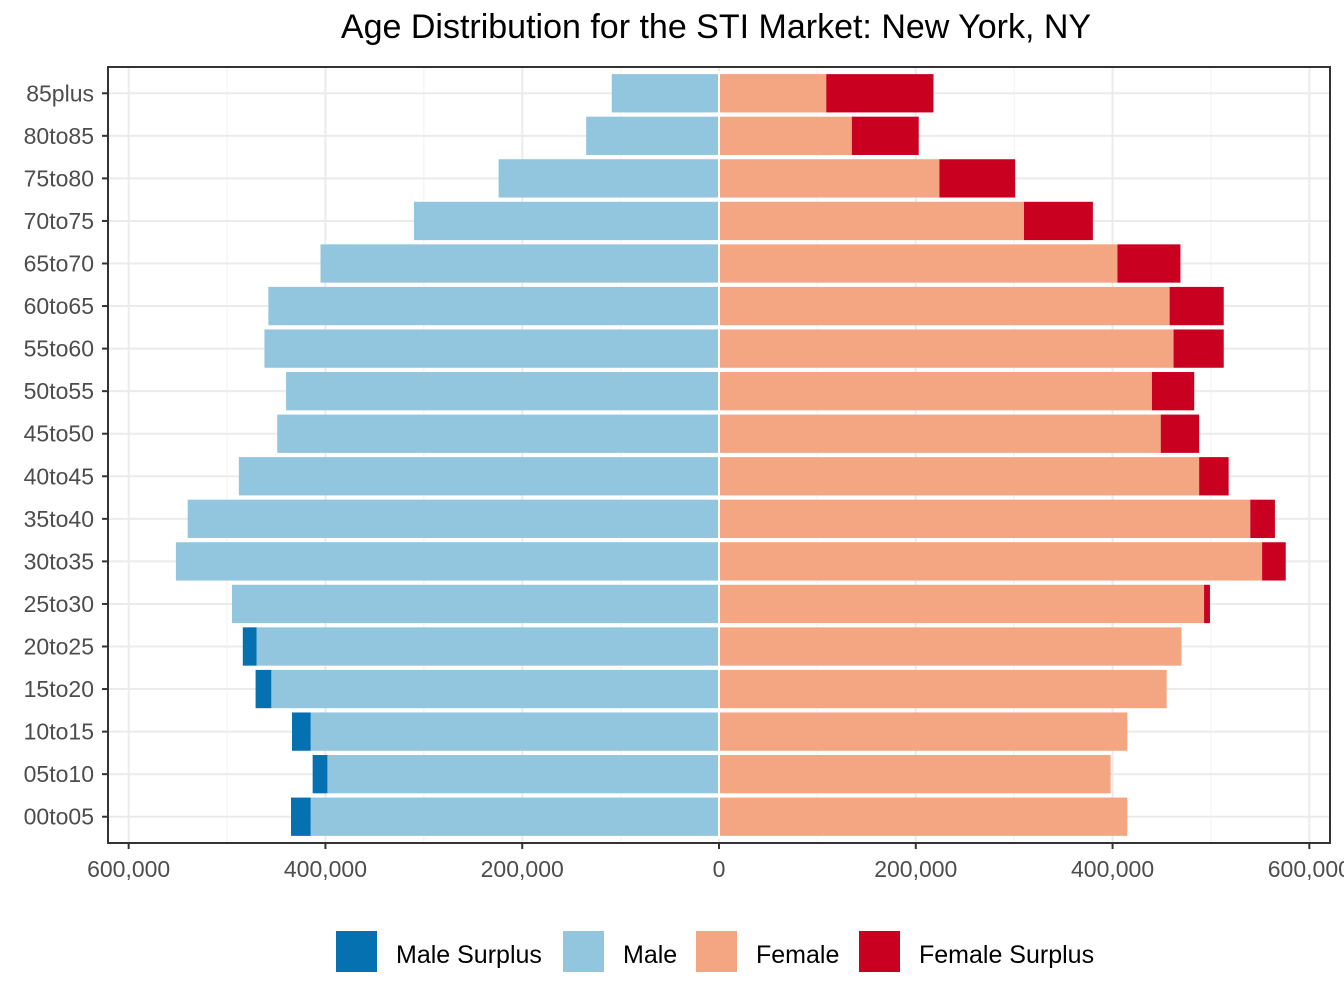 This screenshot has width=1344, height=1008. What do you see at coordinates (650, 955) in the screenshot?
I see `legend-label: Male` at bounding box center [650, 955].